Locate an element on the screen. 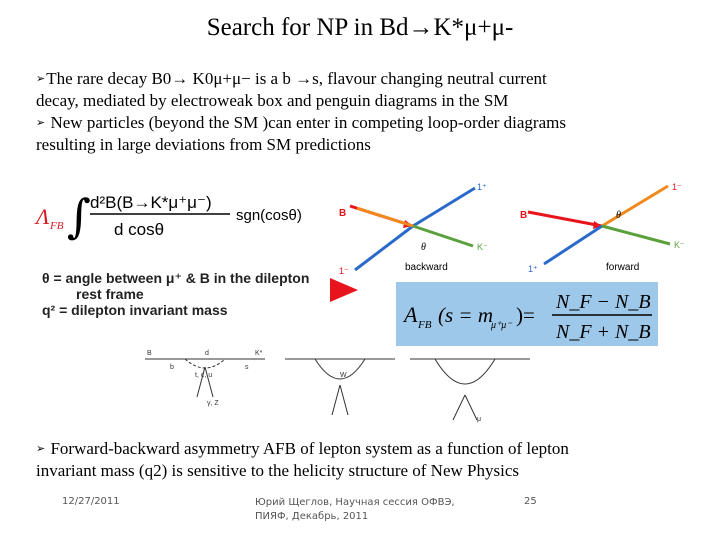  label-backward: backward is located at coordinates (426, 267).